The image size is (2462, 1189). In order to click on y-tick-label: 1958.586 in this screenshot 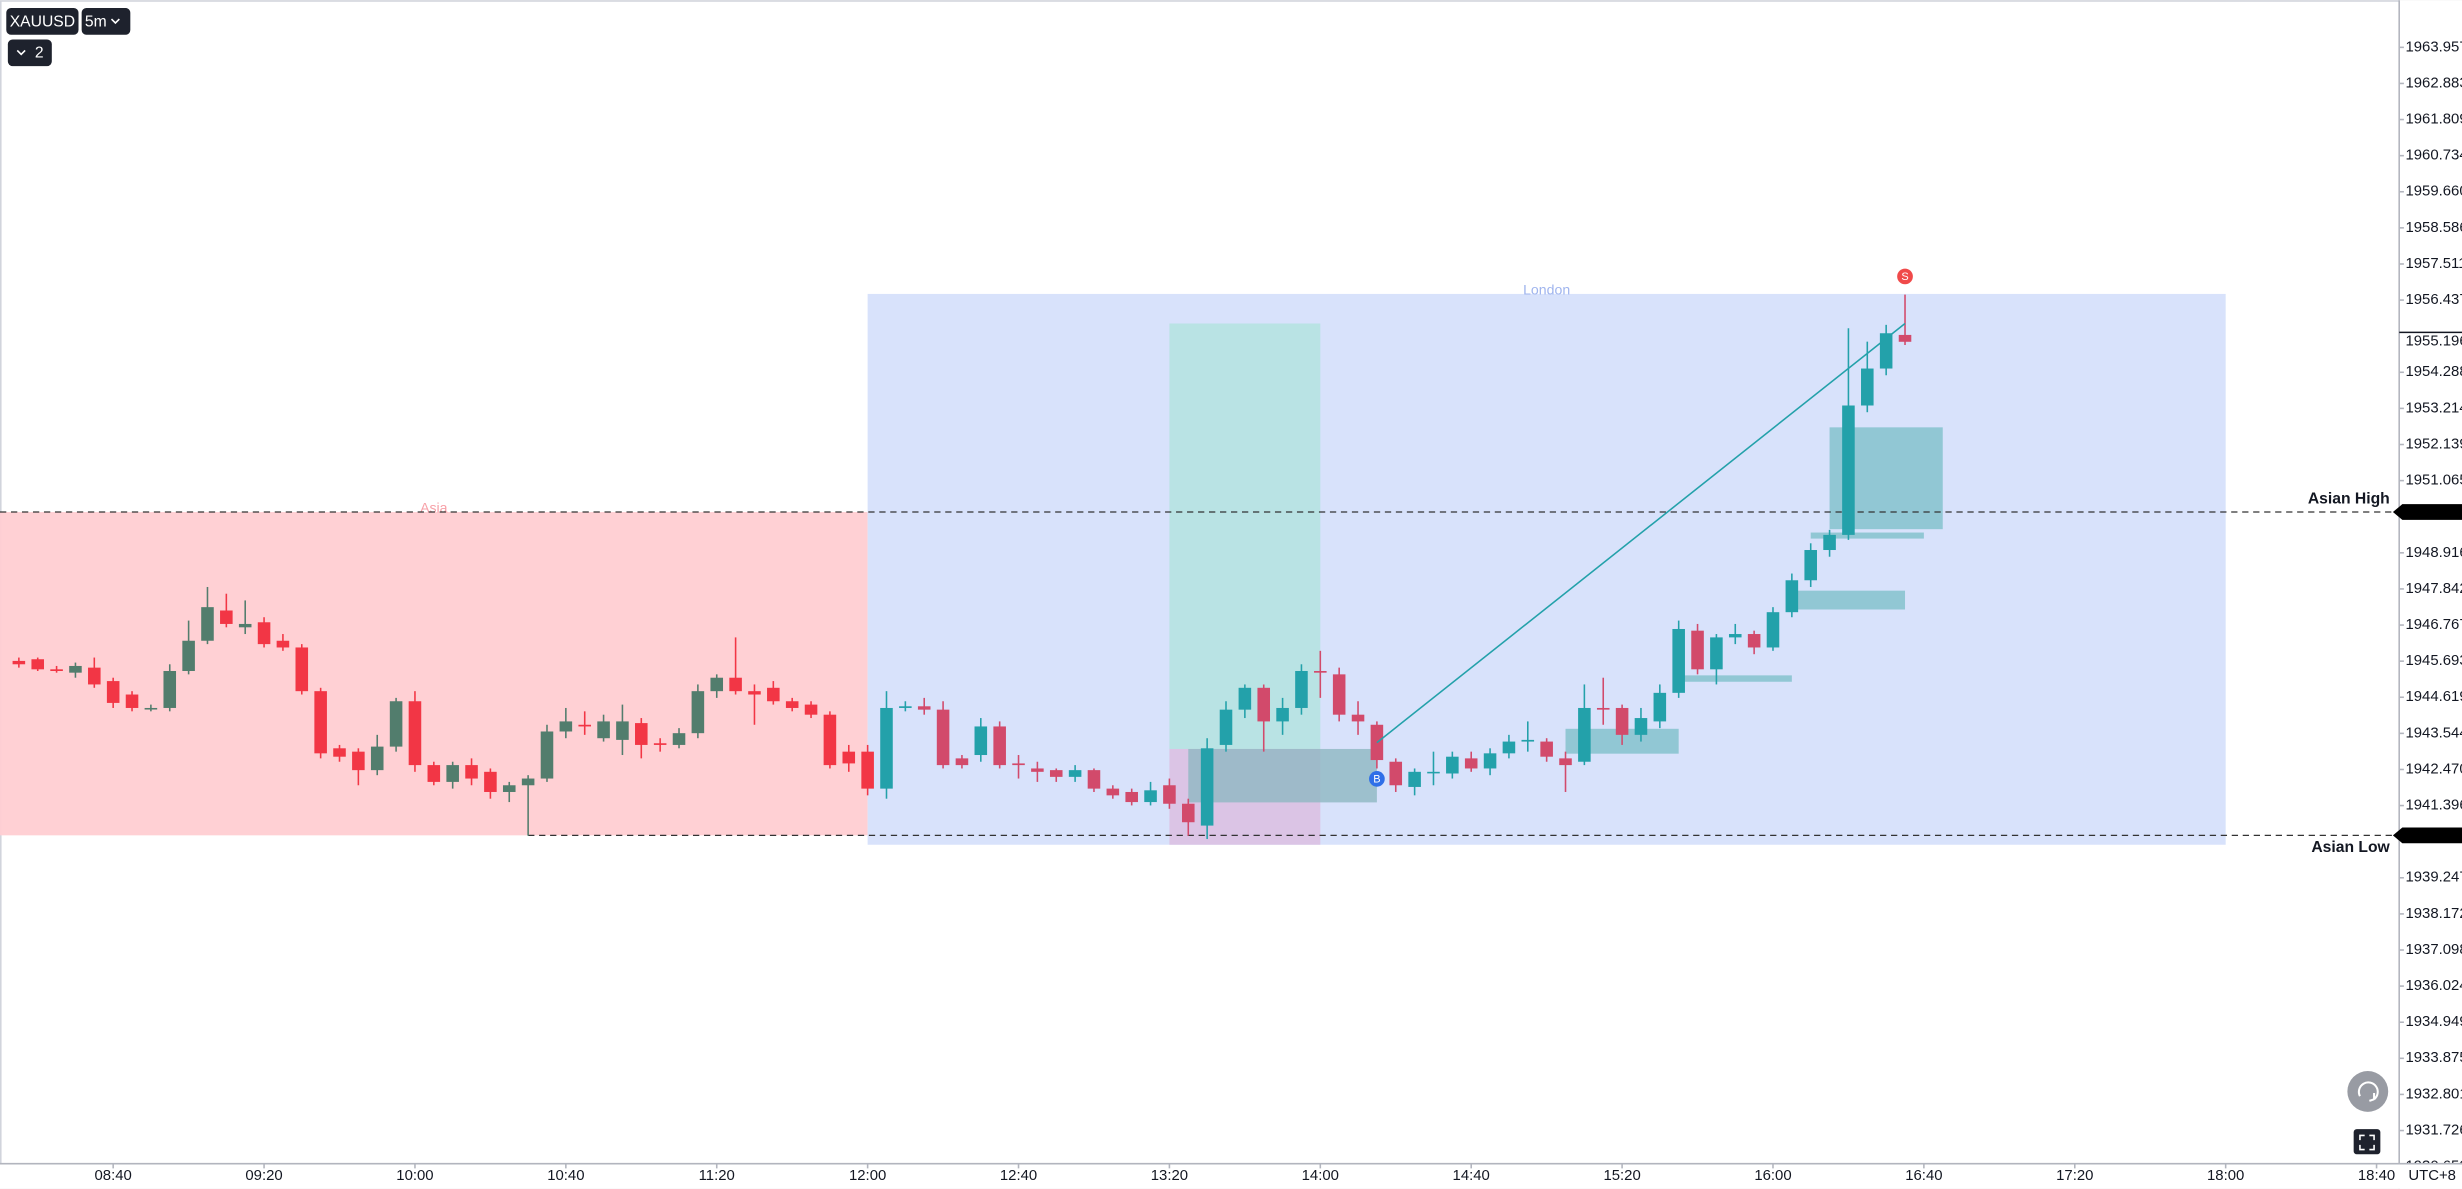, I will do `click(2433, 228)`.